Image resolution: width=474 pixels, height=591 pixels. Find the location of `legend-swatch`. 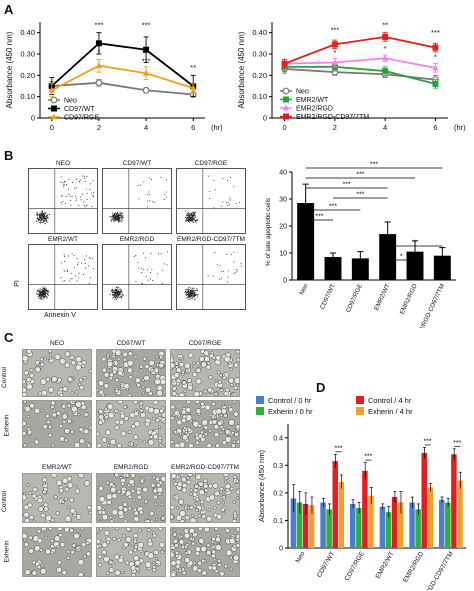

legend-swatch is located at coordinates (260, 411).